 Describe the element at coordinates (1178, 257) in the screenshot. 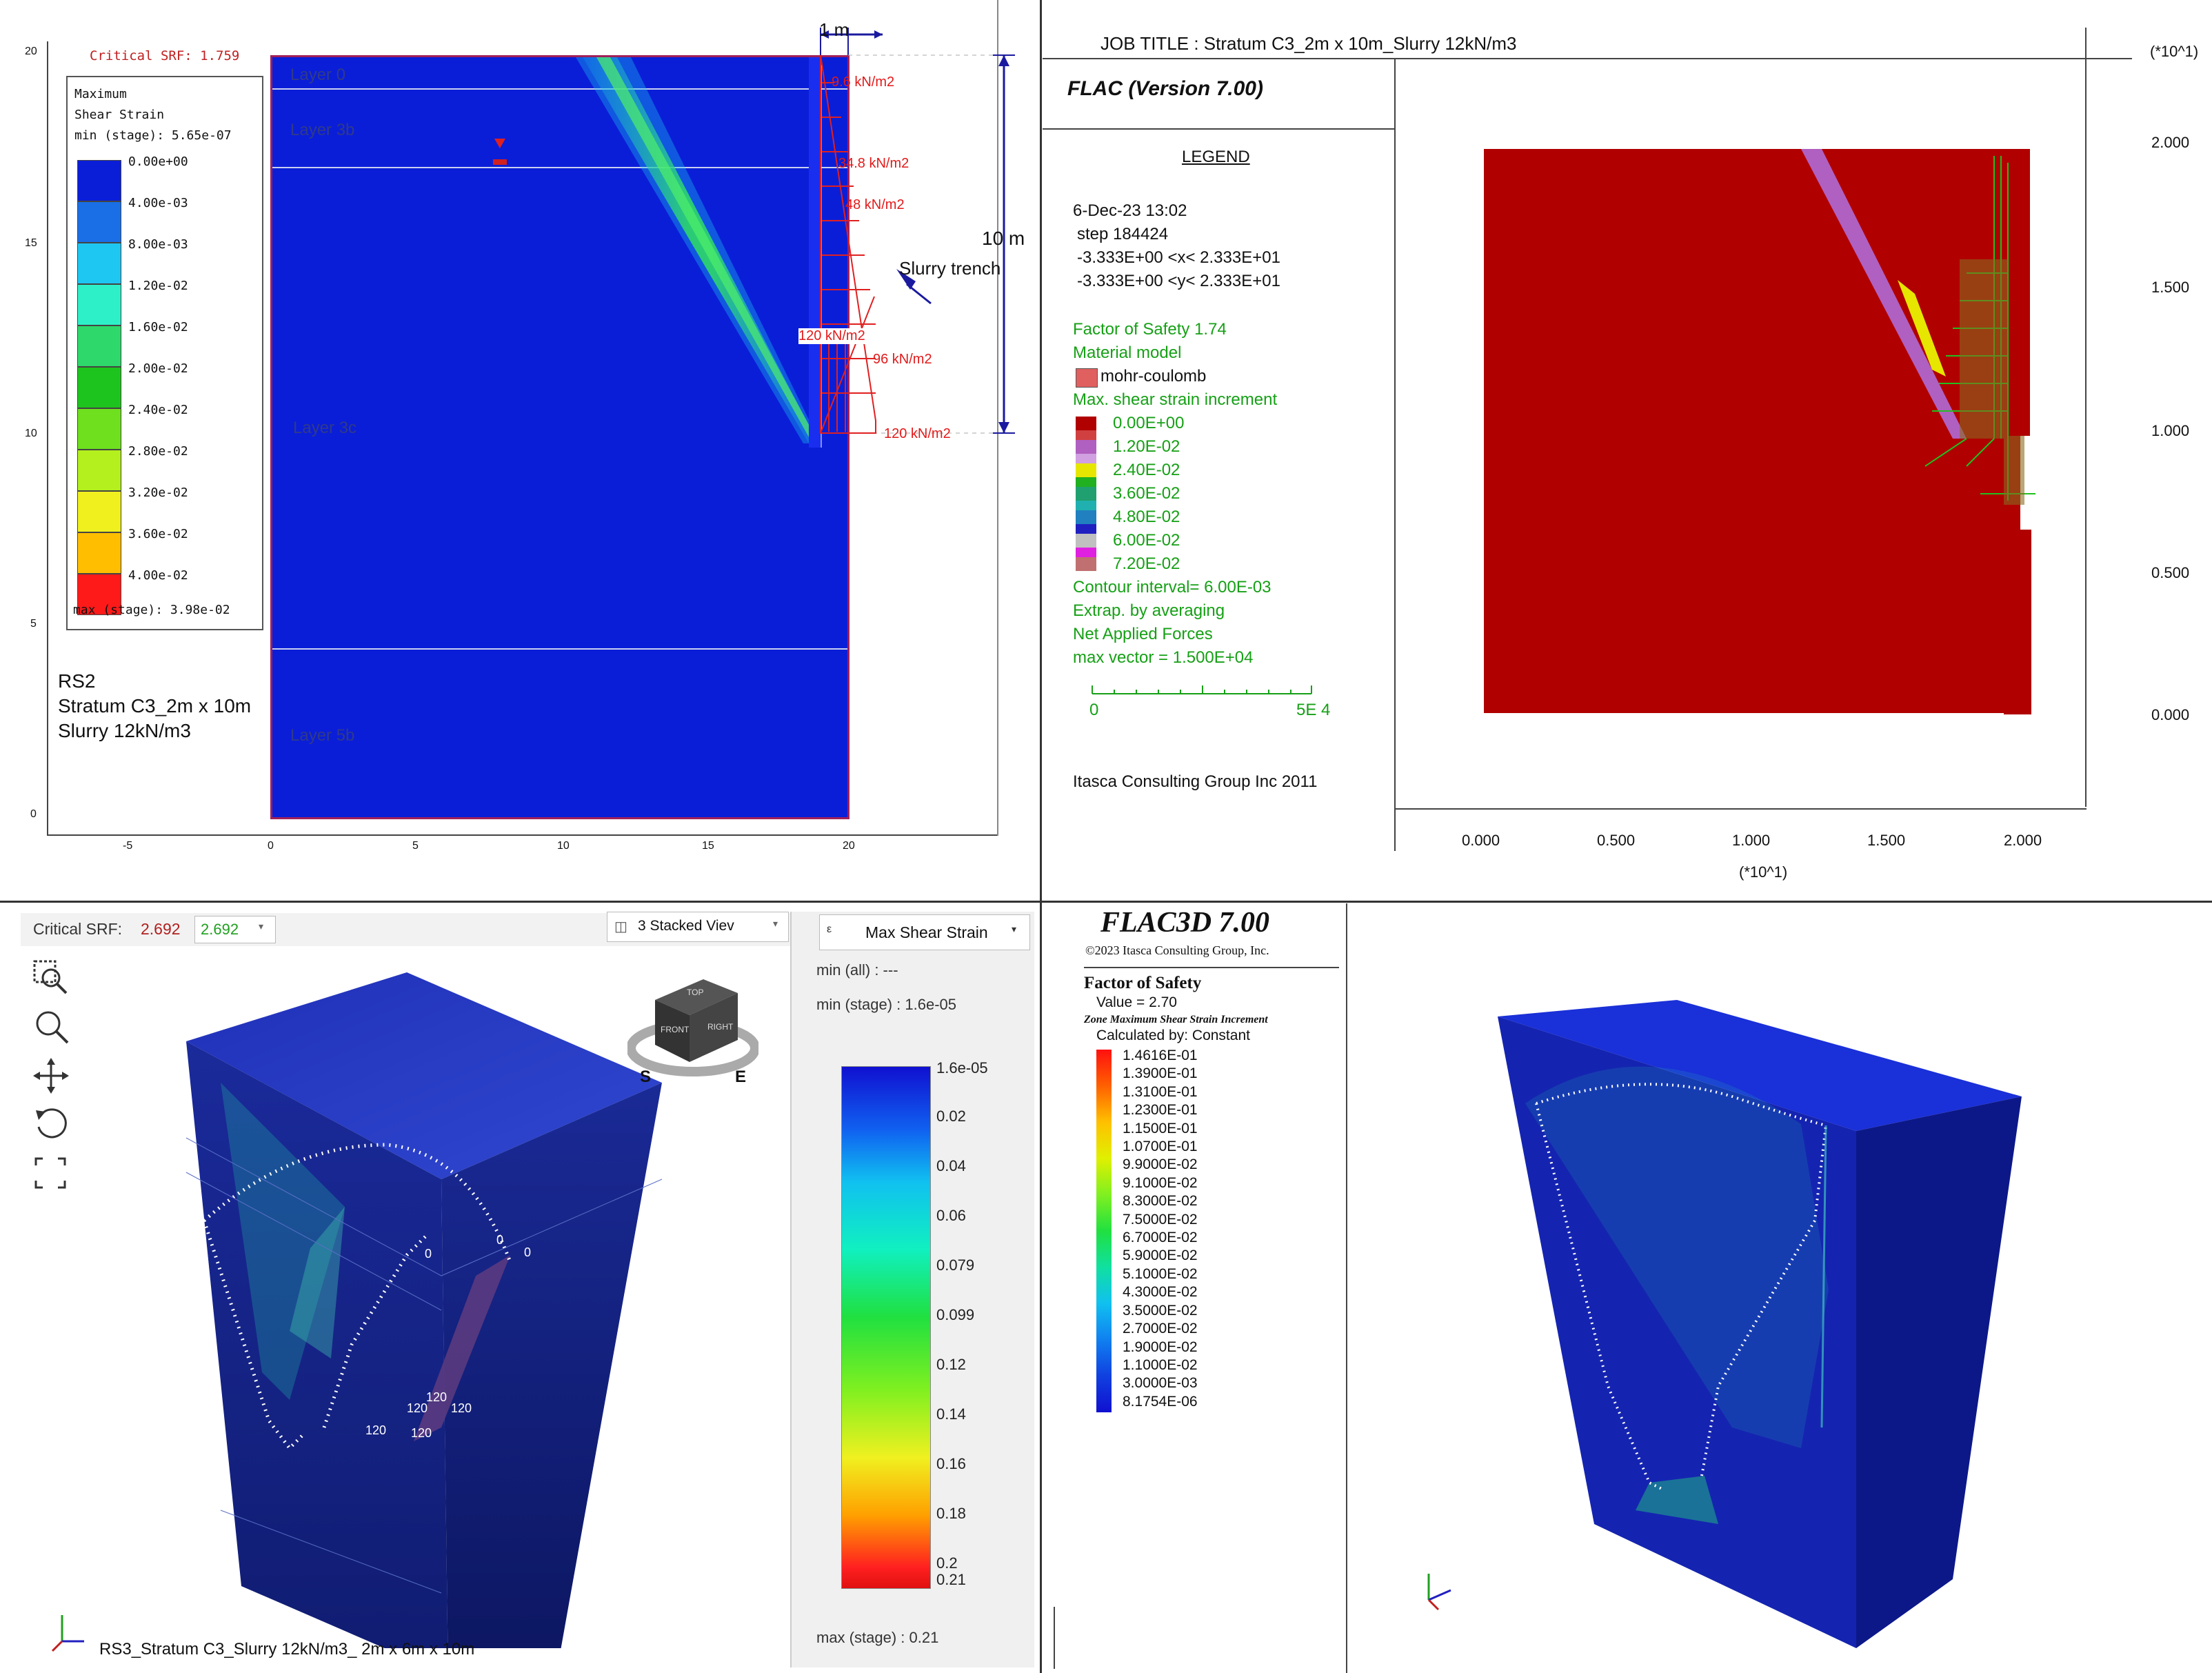

I see `legend-xrange: -3.333E+00 <x< 2.333E+01` at that location.